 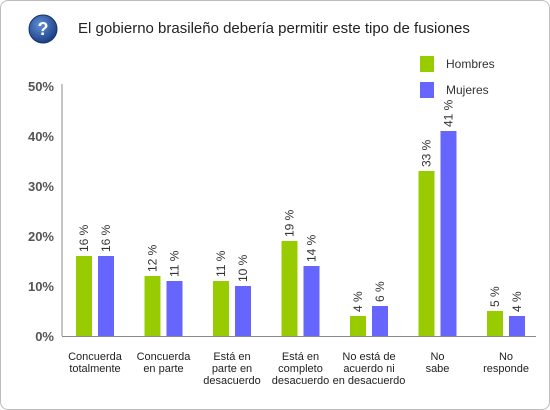 I want to click on legend-label-hombres: Hombres, so click(x=470, y=64).